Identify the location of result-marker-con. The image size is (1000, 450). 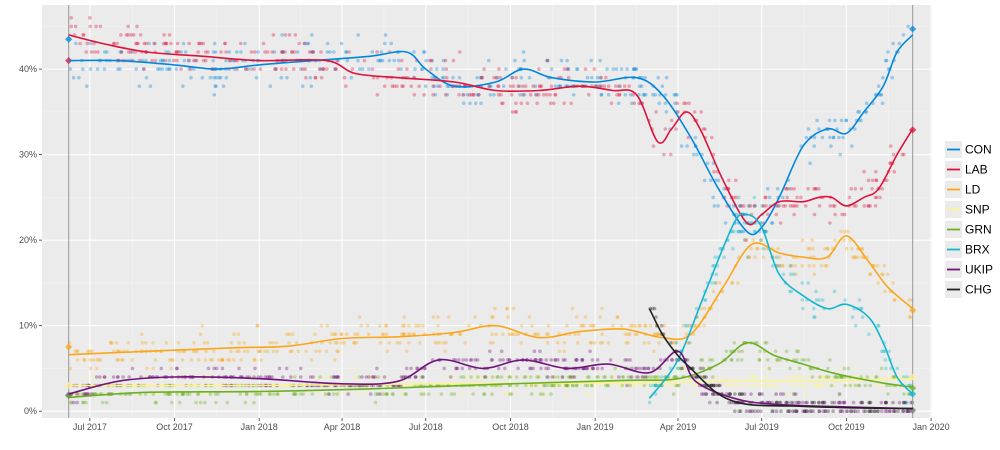
(69, 39).